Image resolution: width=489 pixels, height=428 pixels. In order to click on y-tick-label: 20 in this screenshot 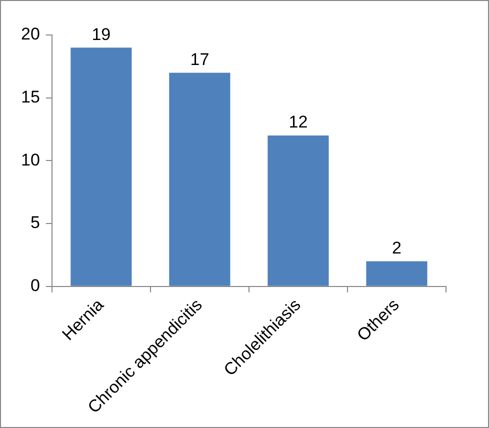, I will do `click(30, 34)`.